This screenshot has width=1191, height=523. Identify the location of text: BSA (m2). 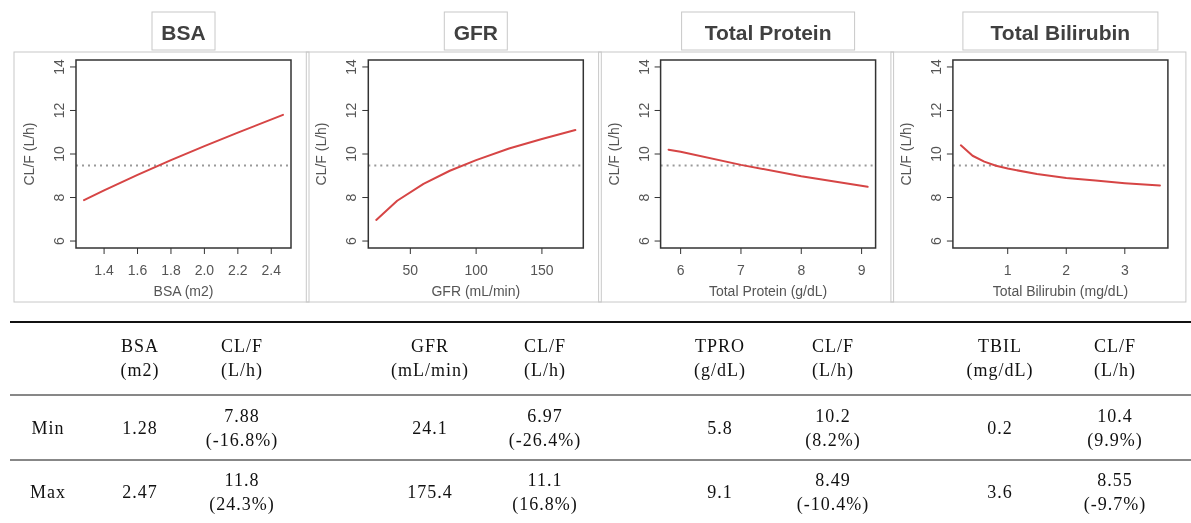
(140, 358).